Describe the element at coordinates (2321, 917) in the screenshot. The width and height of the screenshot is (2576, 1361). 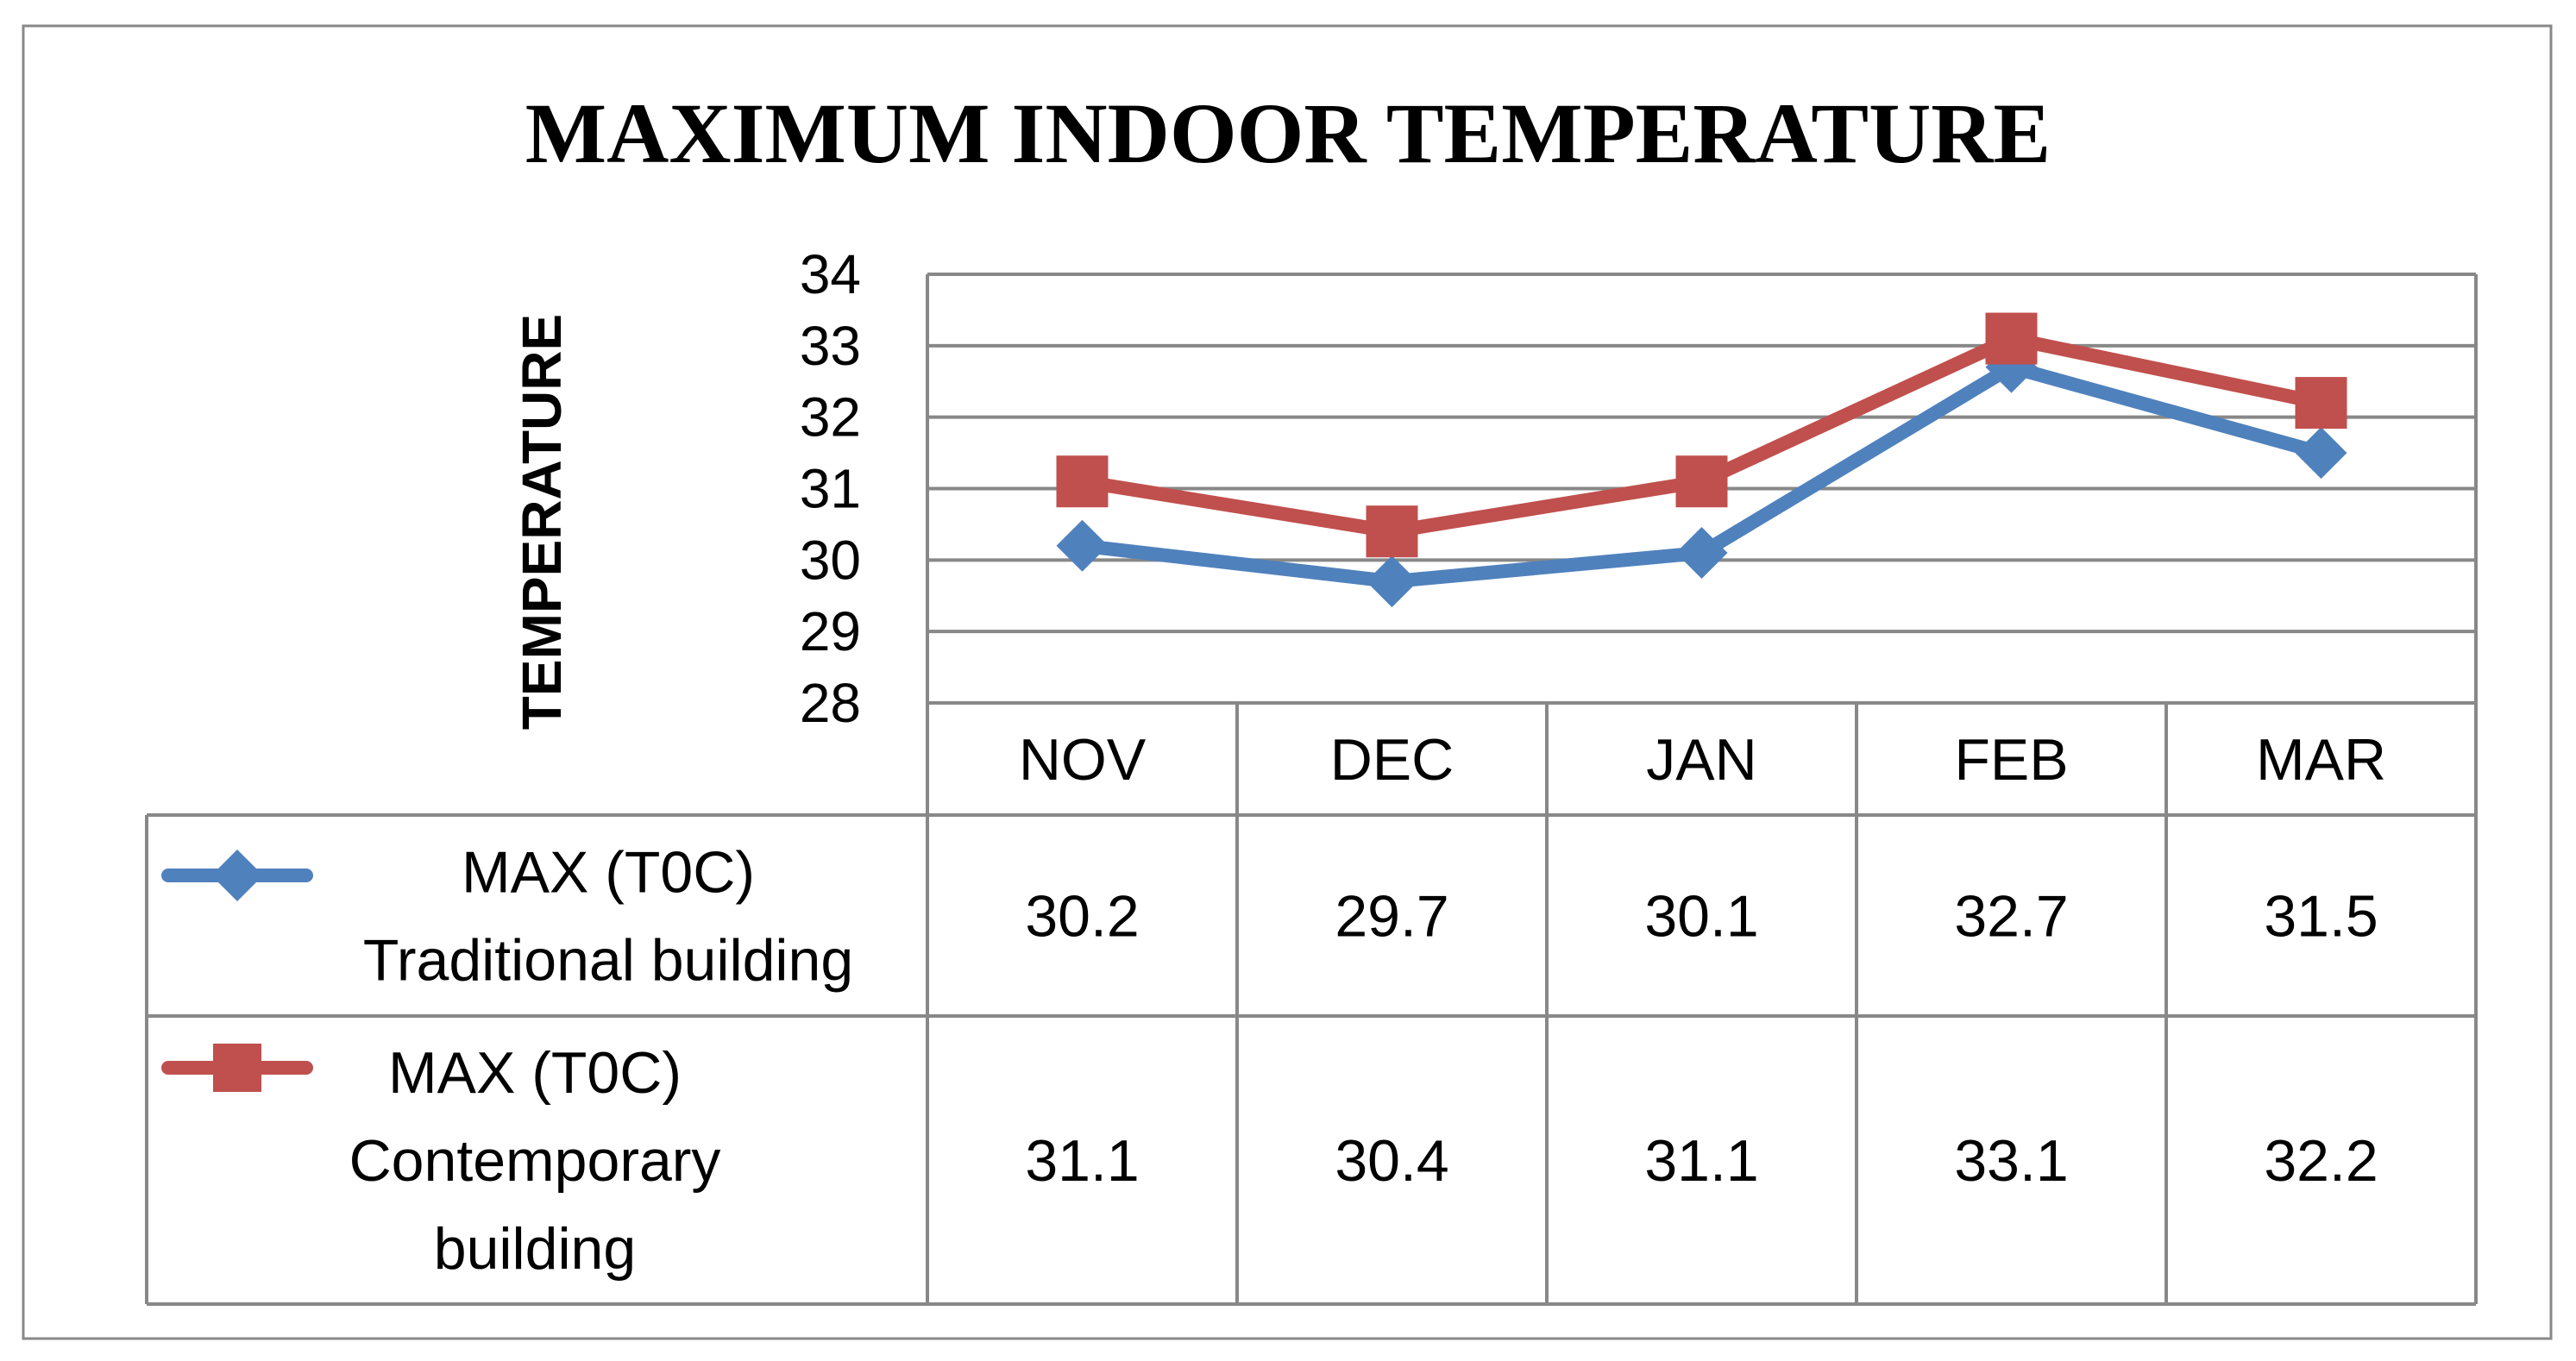
I see `data-table-value: 31.5` at that location.